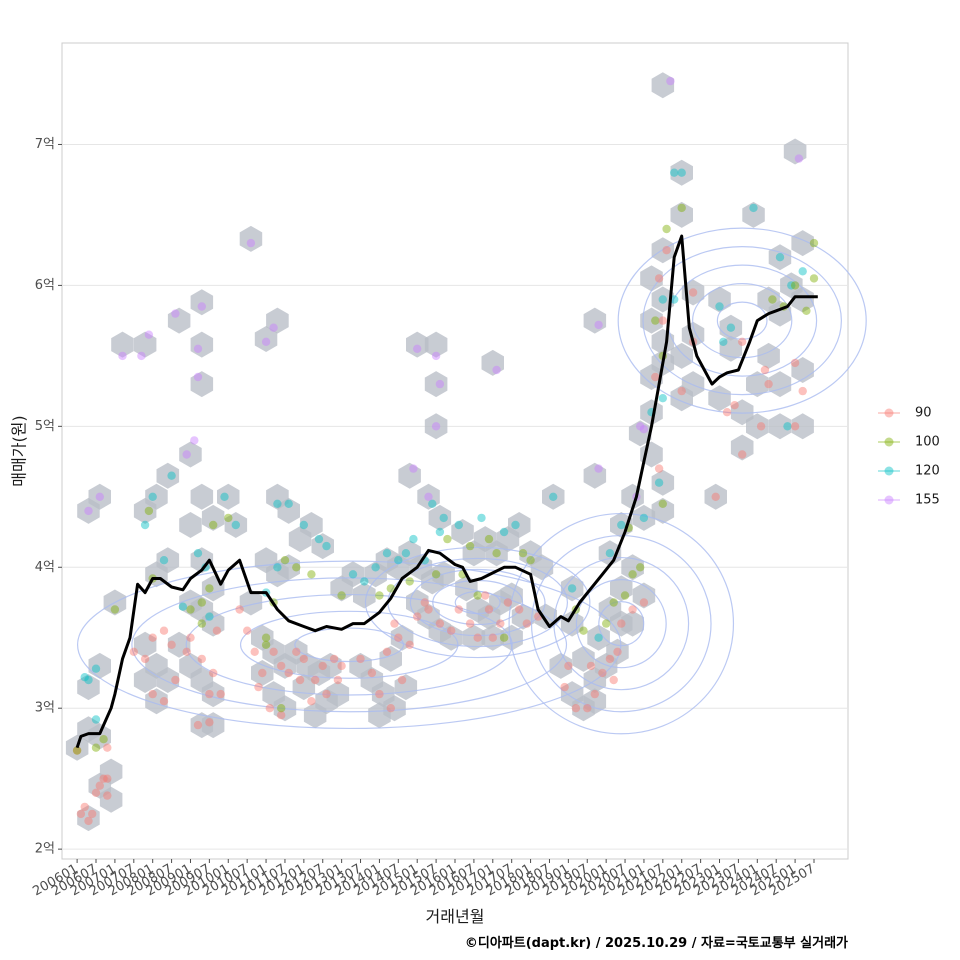 This screenshot has width=960, height=960. Describe the element at coordinates (45, 144) in the screenshot. I see `y-tick-label-5: 7억` at that location.